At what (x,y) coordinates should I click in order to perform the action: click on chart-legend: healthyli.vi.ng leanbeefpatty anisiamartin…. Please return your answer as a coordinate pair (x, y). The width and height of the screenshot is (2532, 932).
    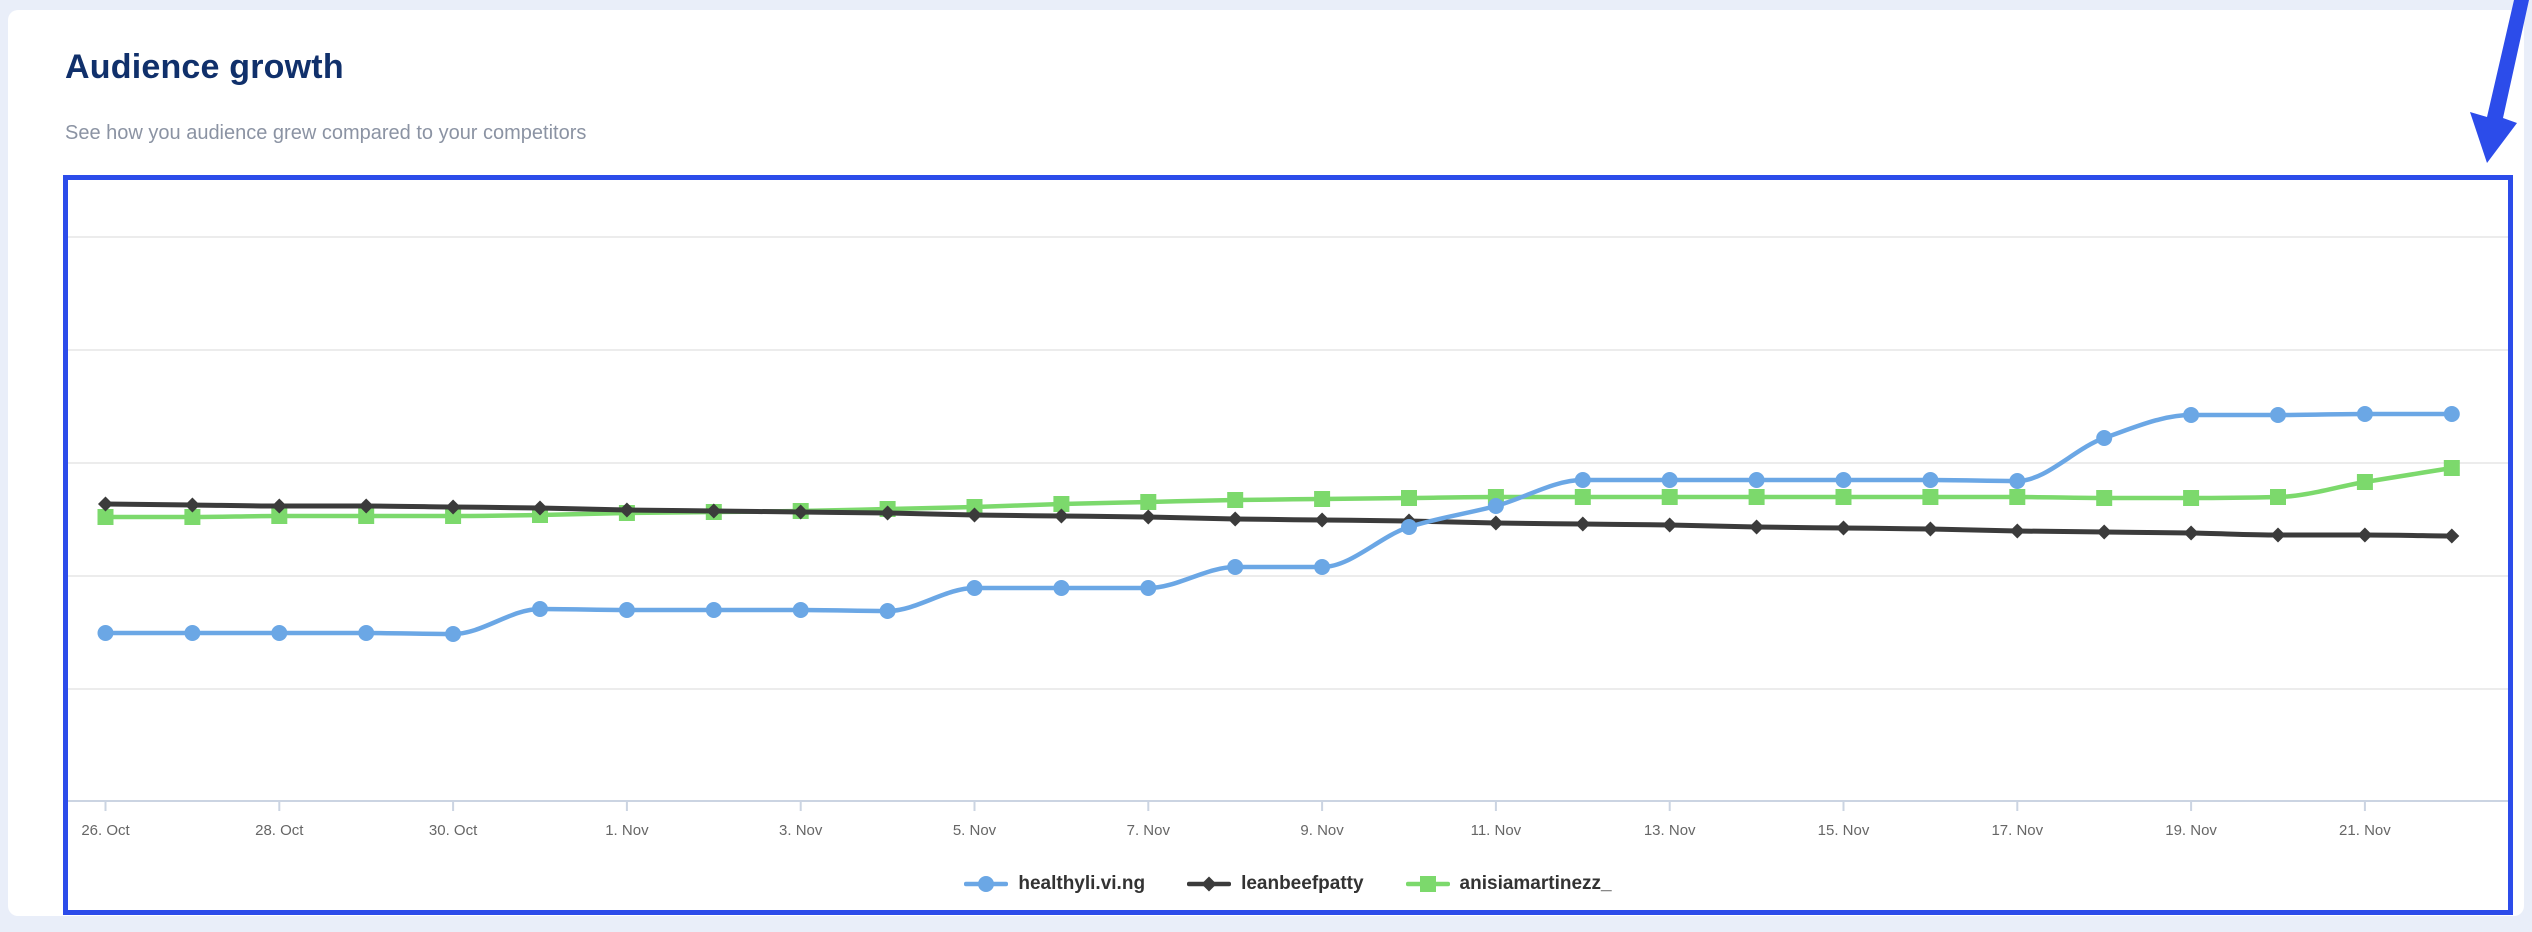
    Looking at the image, I should click on (1288, 884).